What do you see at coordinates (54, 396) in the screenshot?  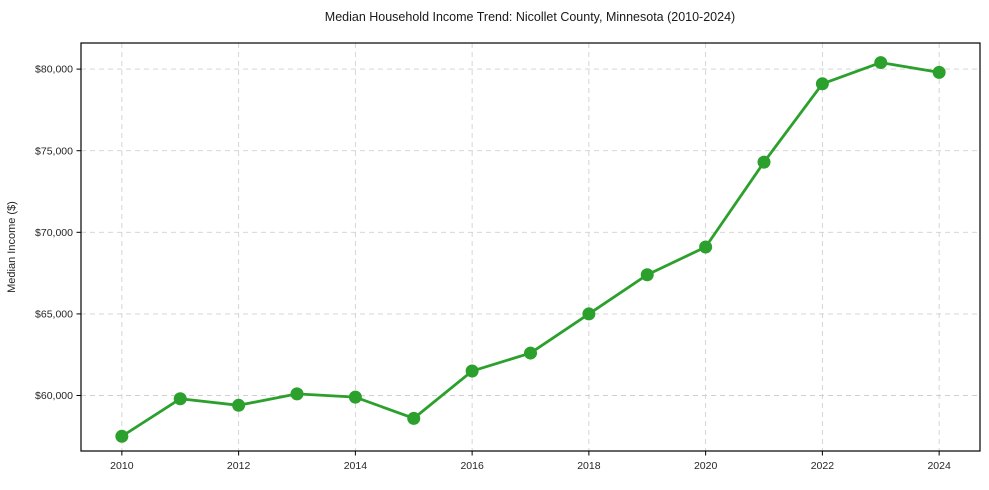 I see `y-tick-label: $60,000` at bounding box center [54, 396].